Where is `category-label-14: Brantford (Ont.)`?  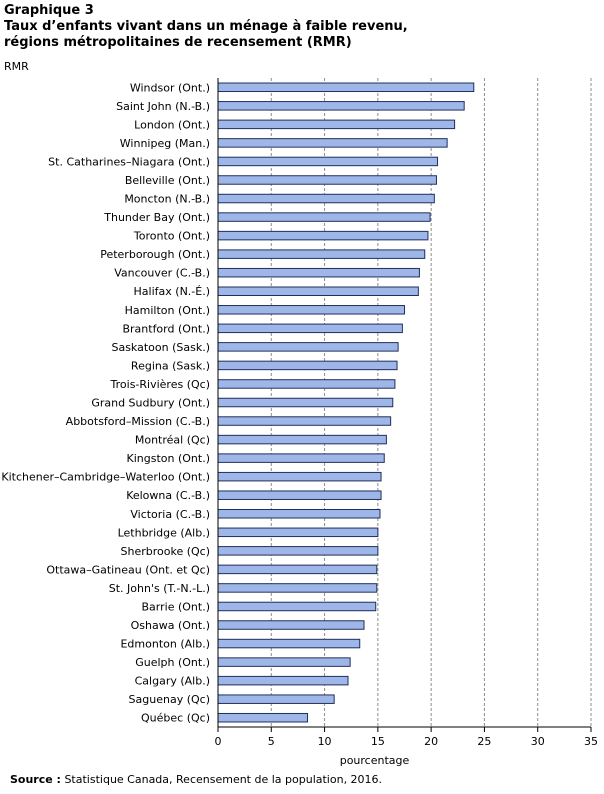
category-label-14: Brantford (Ont.) is located at coordinates (166, 328).